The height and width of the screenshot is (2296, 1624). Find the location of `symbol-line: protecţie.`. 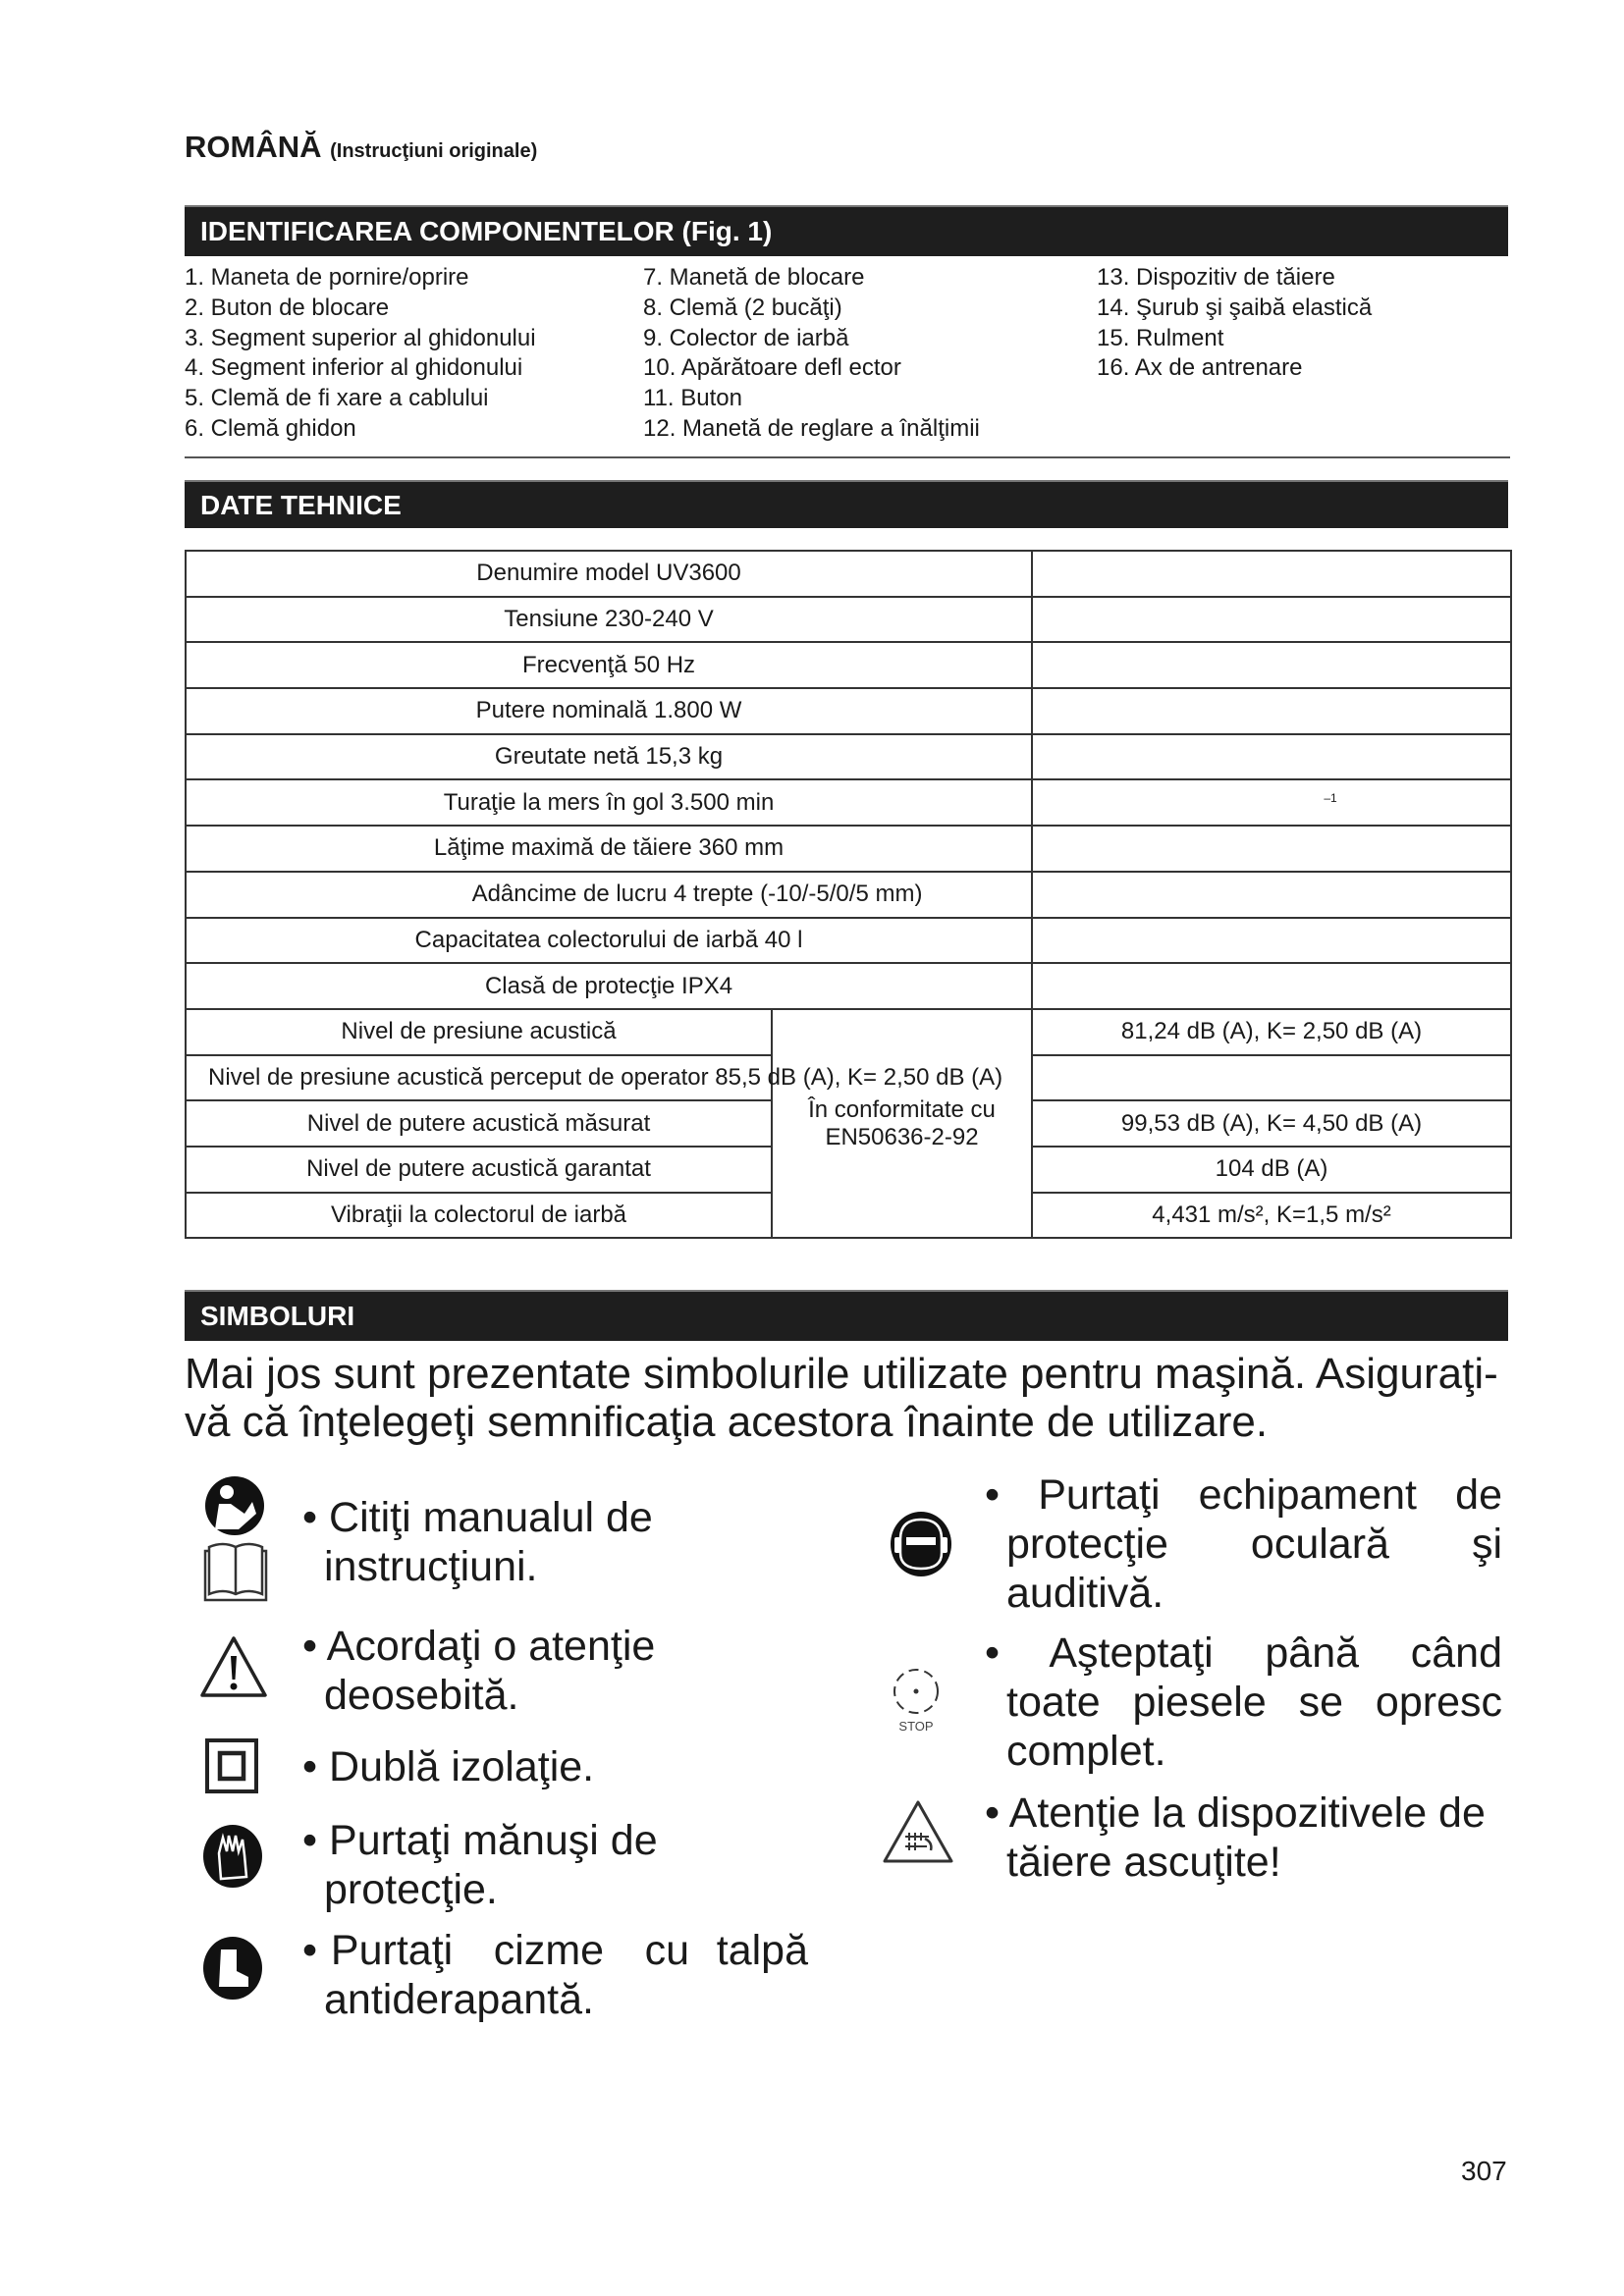

symbol-line: protecţie. is located at coordinates (411, 1889).